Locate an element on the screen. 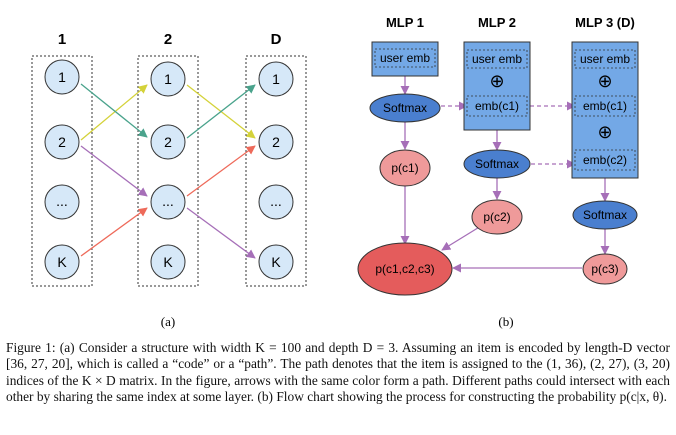  softmax-1-label: Softmax is located at coordinates (405, 108).